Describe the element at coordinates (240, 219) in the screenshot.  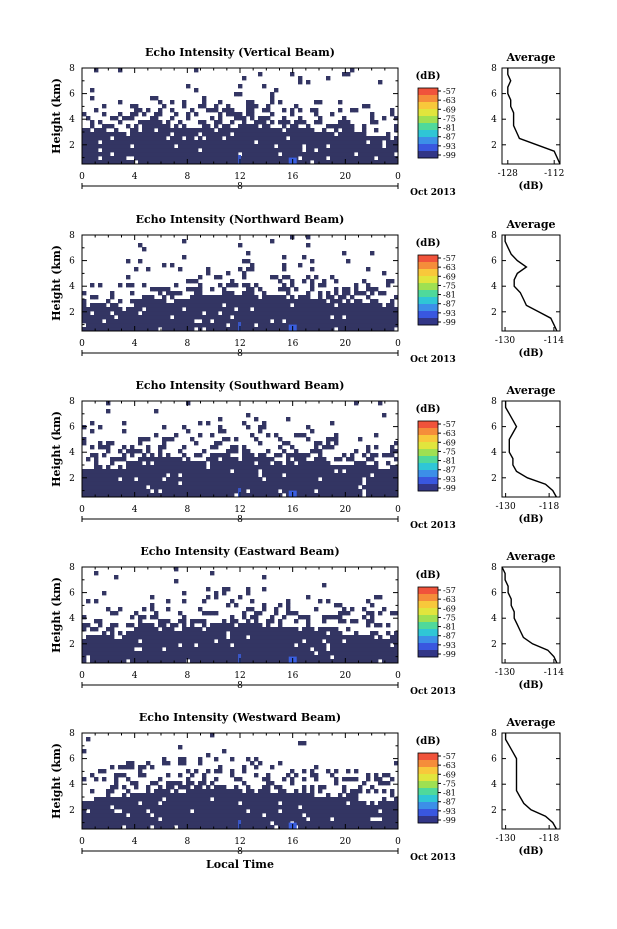
I see `chart-title: Echo Intensity (Northward Beam)` at that location.